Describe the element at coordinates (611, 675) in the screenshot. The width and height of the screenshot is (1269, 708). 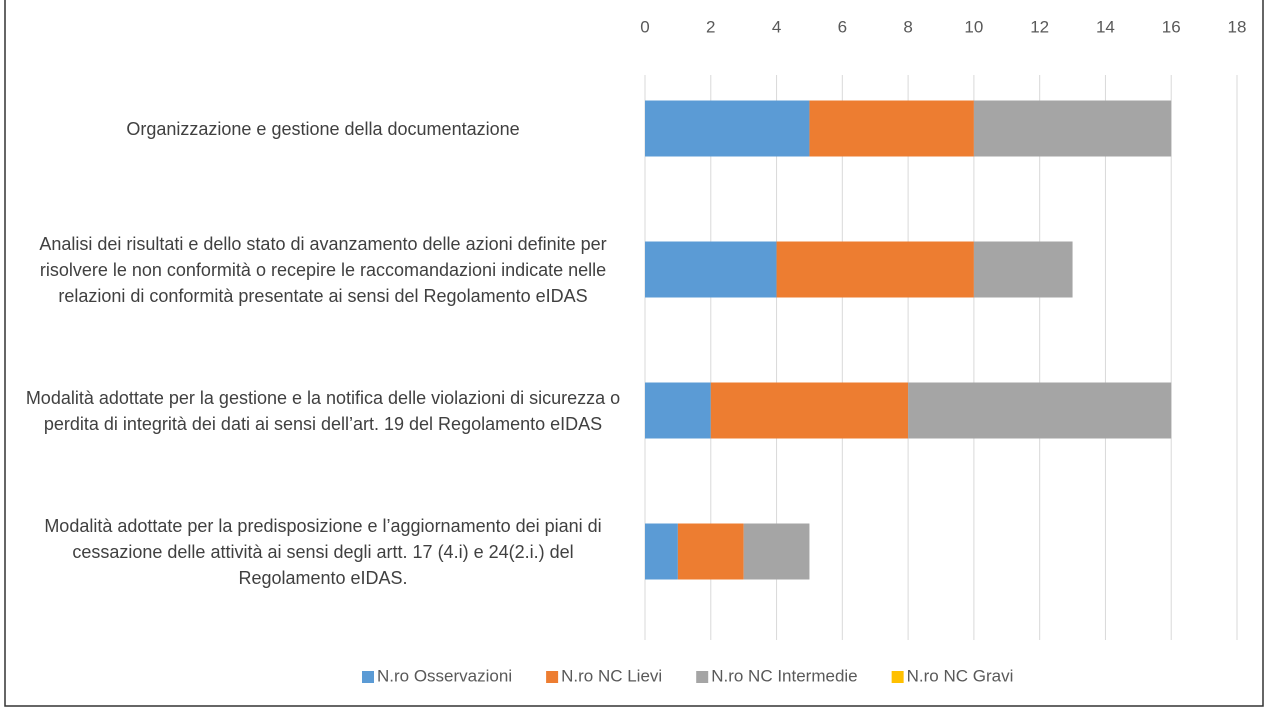
I see `legend-label: N.ro NC Lievi` at that location.